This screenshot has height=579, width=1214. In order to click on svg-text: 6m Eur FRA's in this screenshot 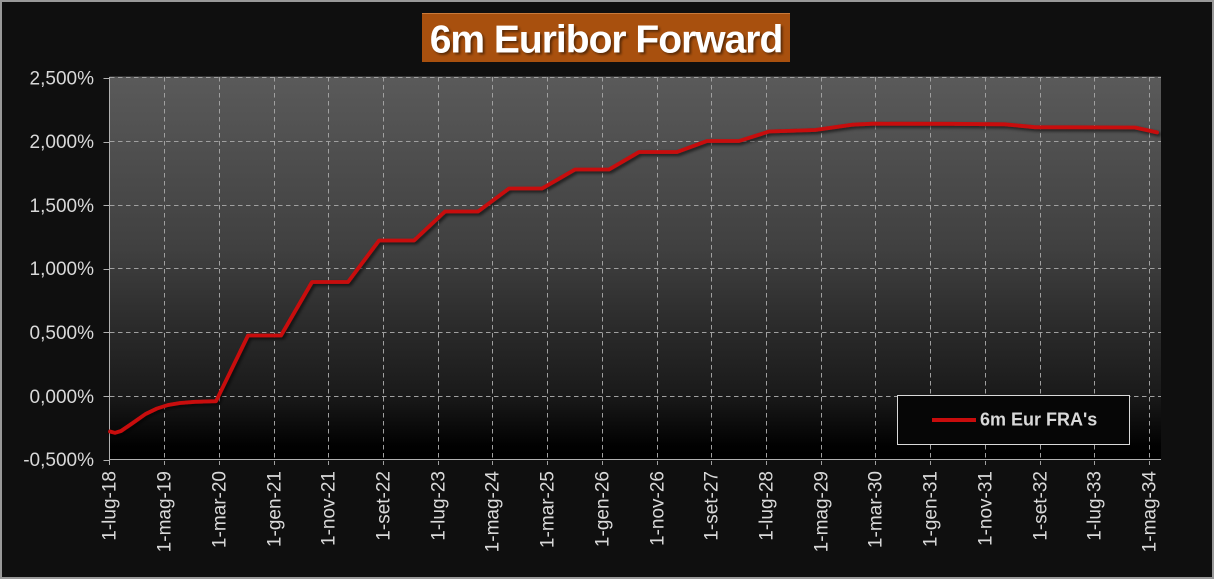, I will do `click(1038, 420)`.